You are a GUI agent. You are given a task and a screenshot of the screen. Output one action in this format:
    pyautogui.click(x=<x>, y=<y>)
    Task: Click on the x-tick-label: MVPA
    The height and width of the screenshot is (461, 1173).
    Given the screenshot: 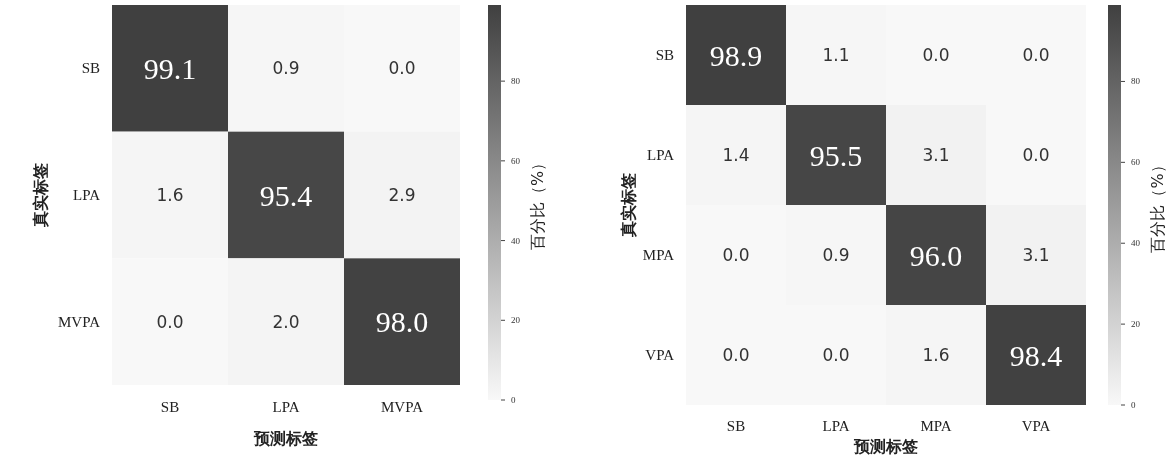 What is the action you would take?
    pyautogui.click(x=402, y=407)
    